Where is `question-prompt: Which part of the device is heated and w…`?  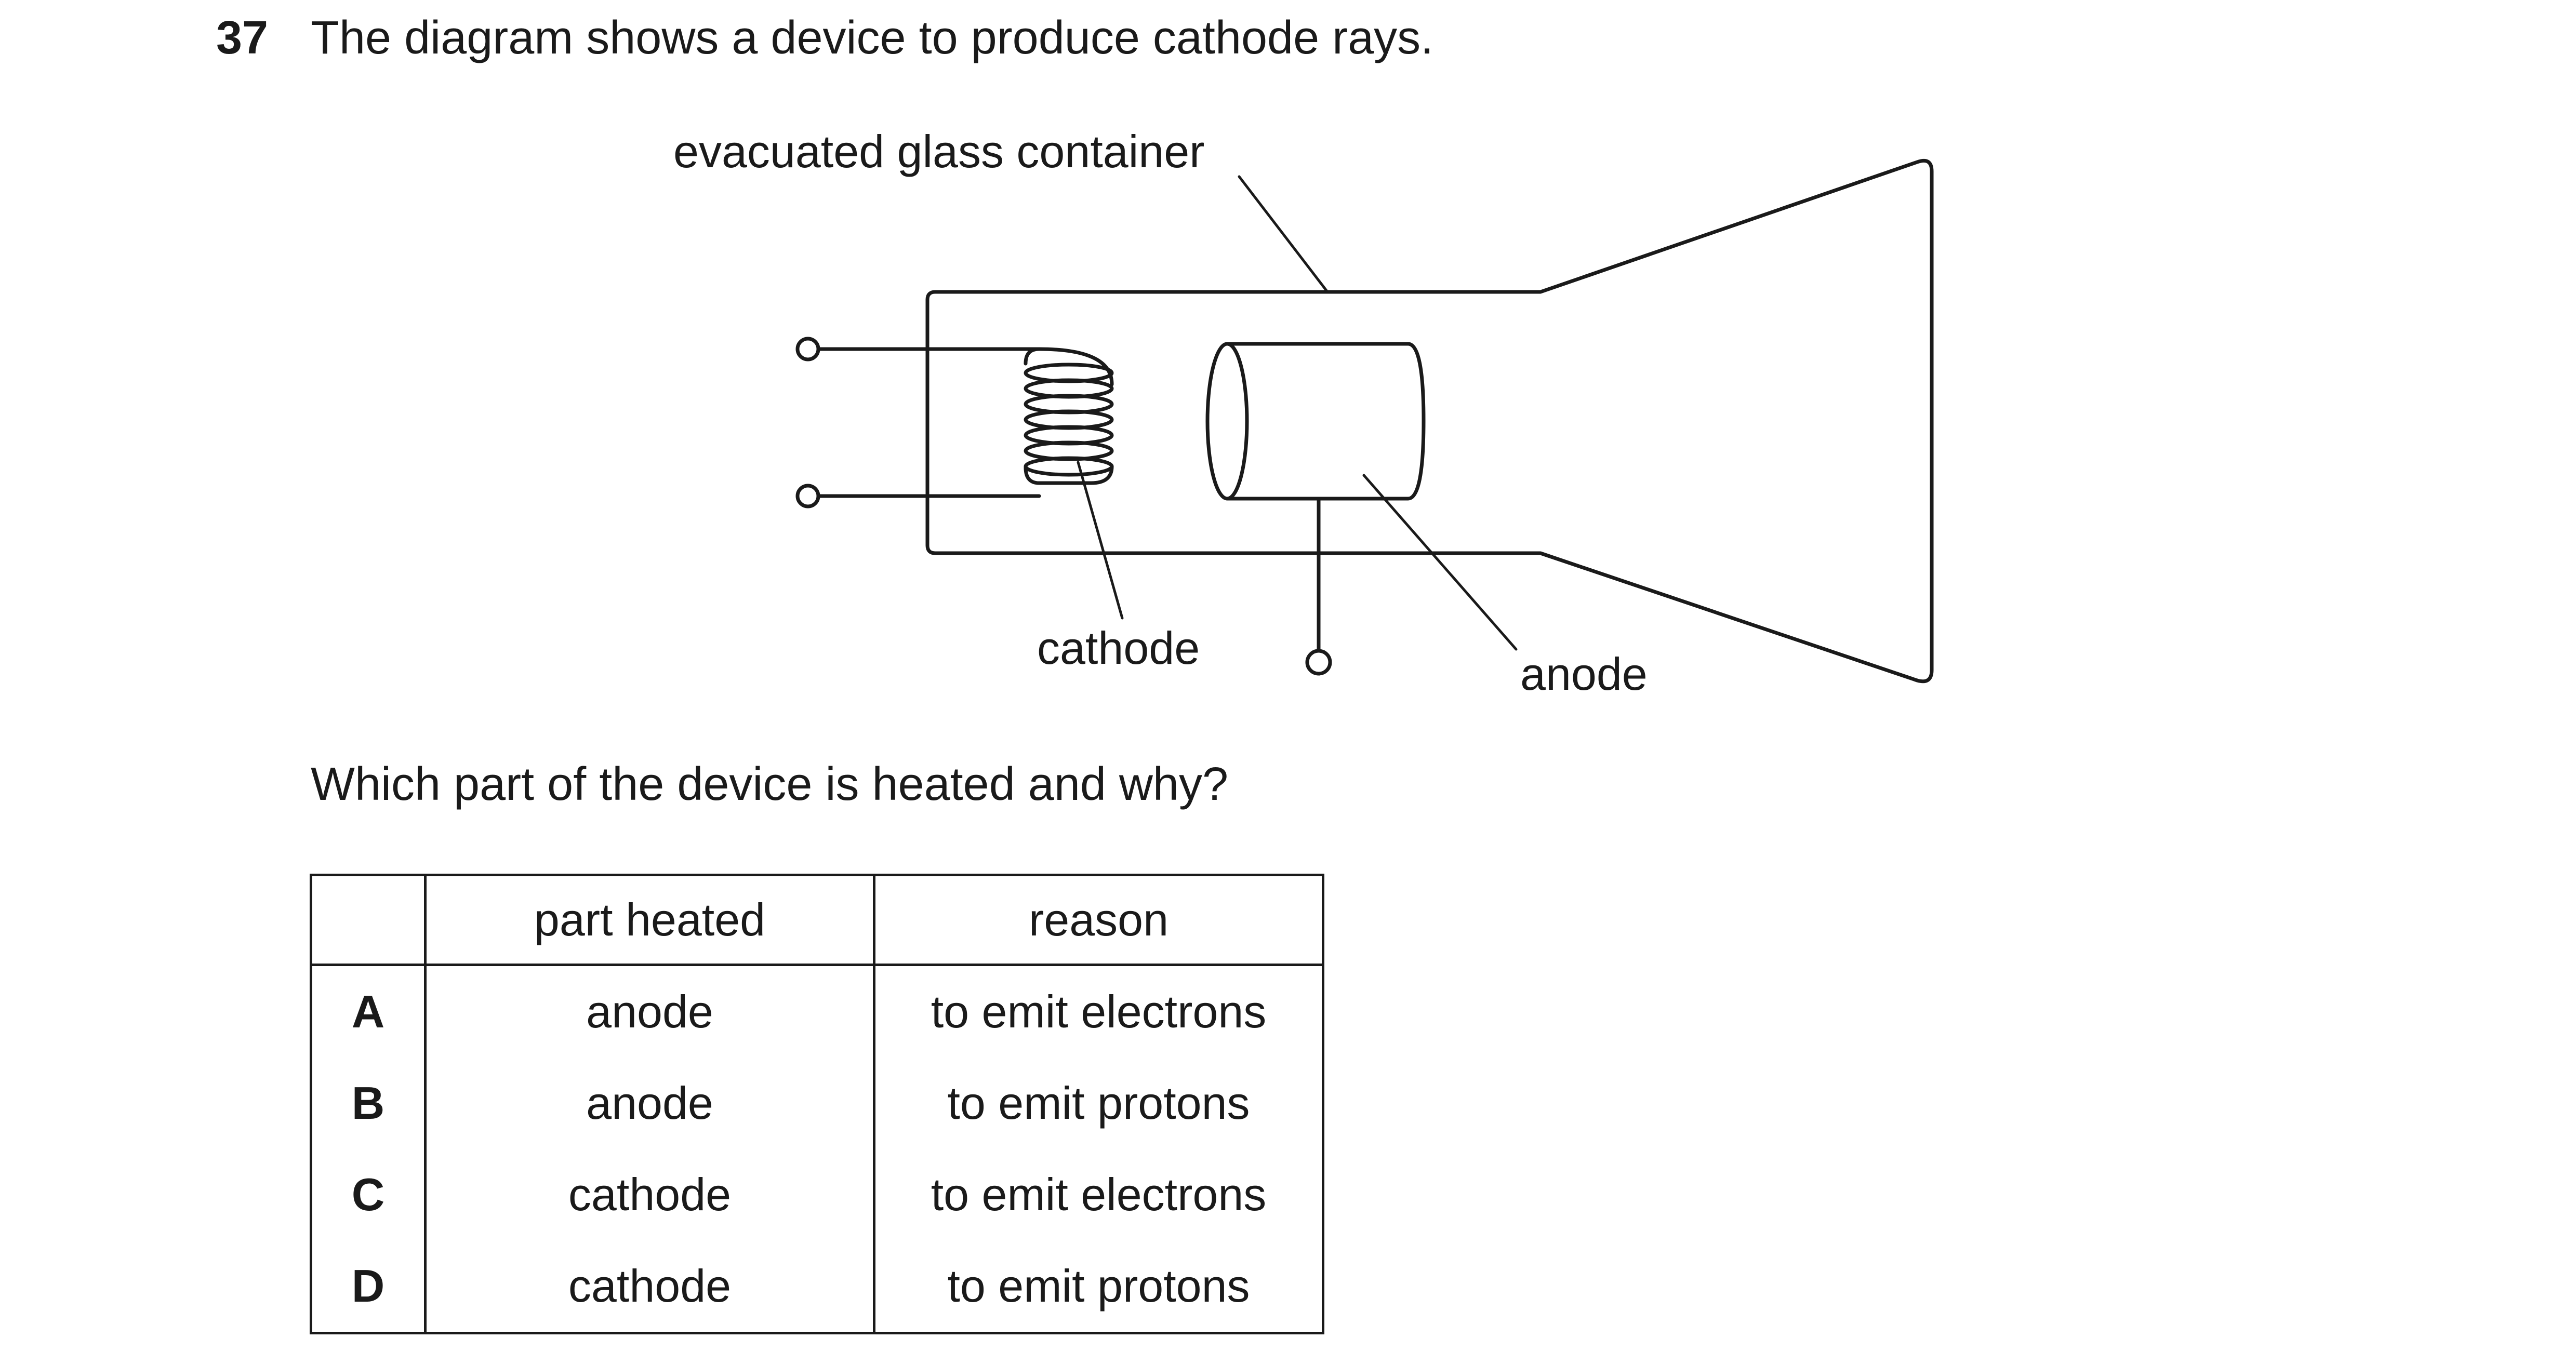 question-prompt: Which part of the device is heated and w… is located at coordinates (770, 784).